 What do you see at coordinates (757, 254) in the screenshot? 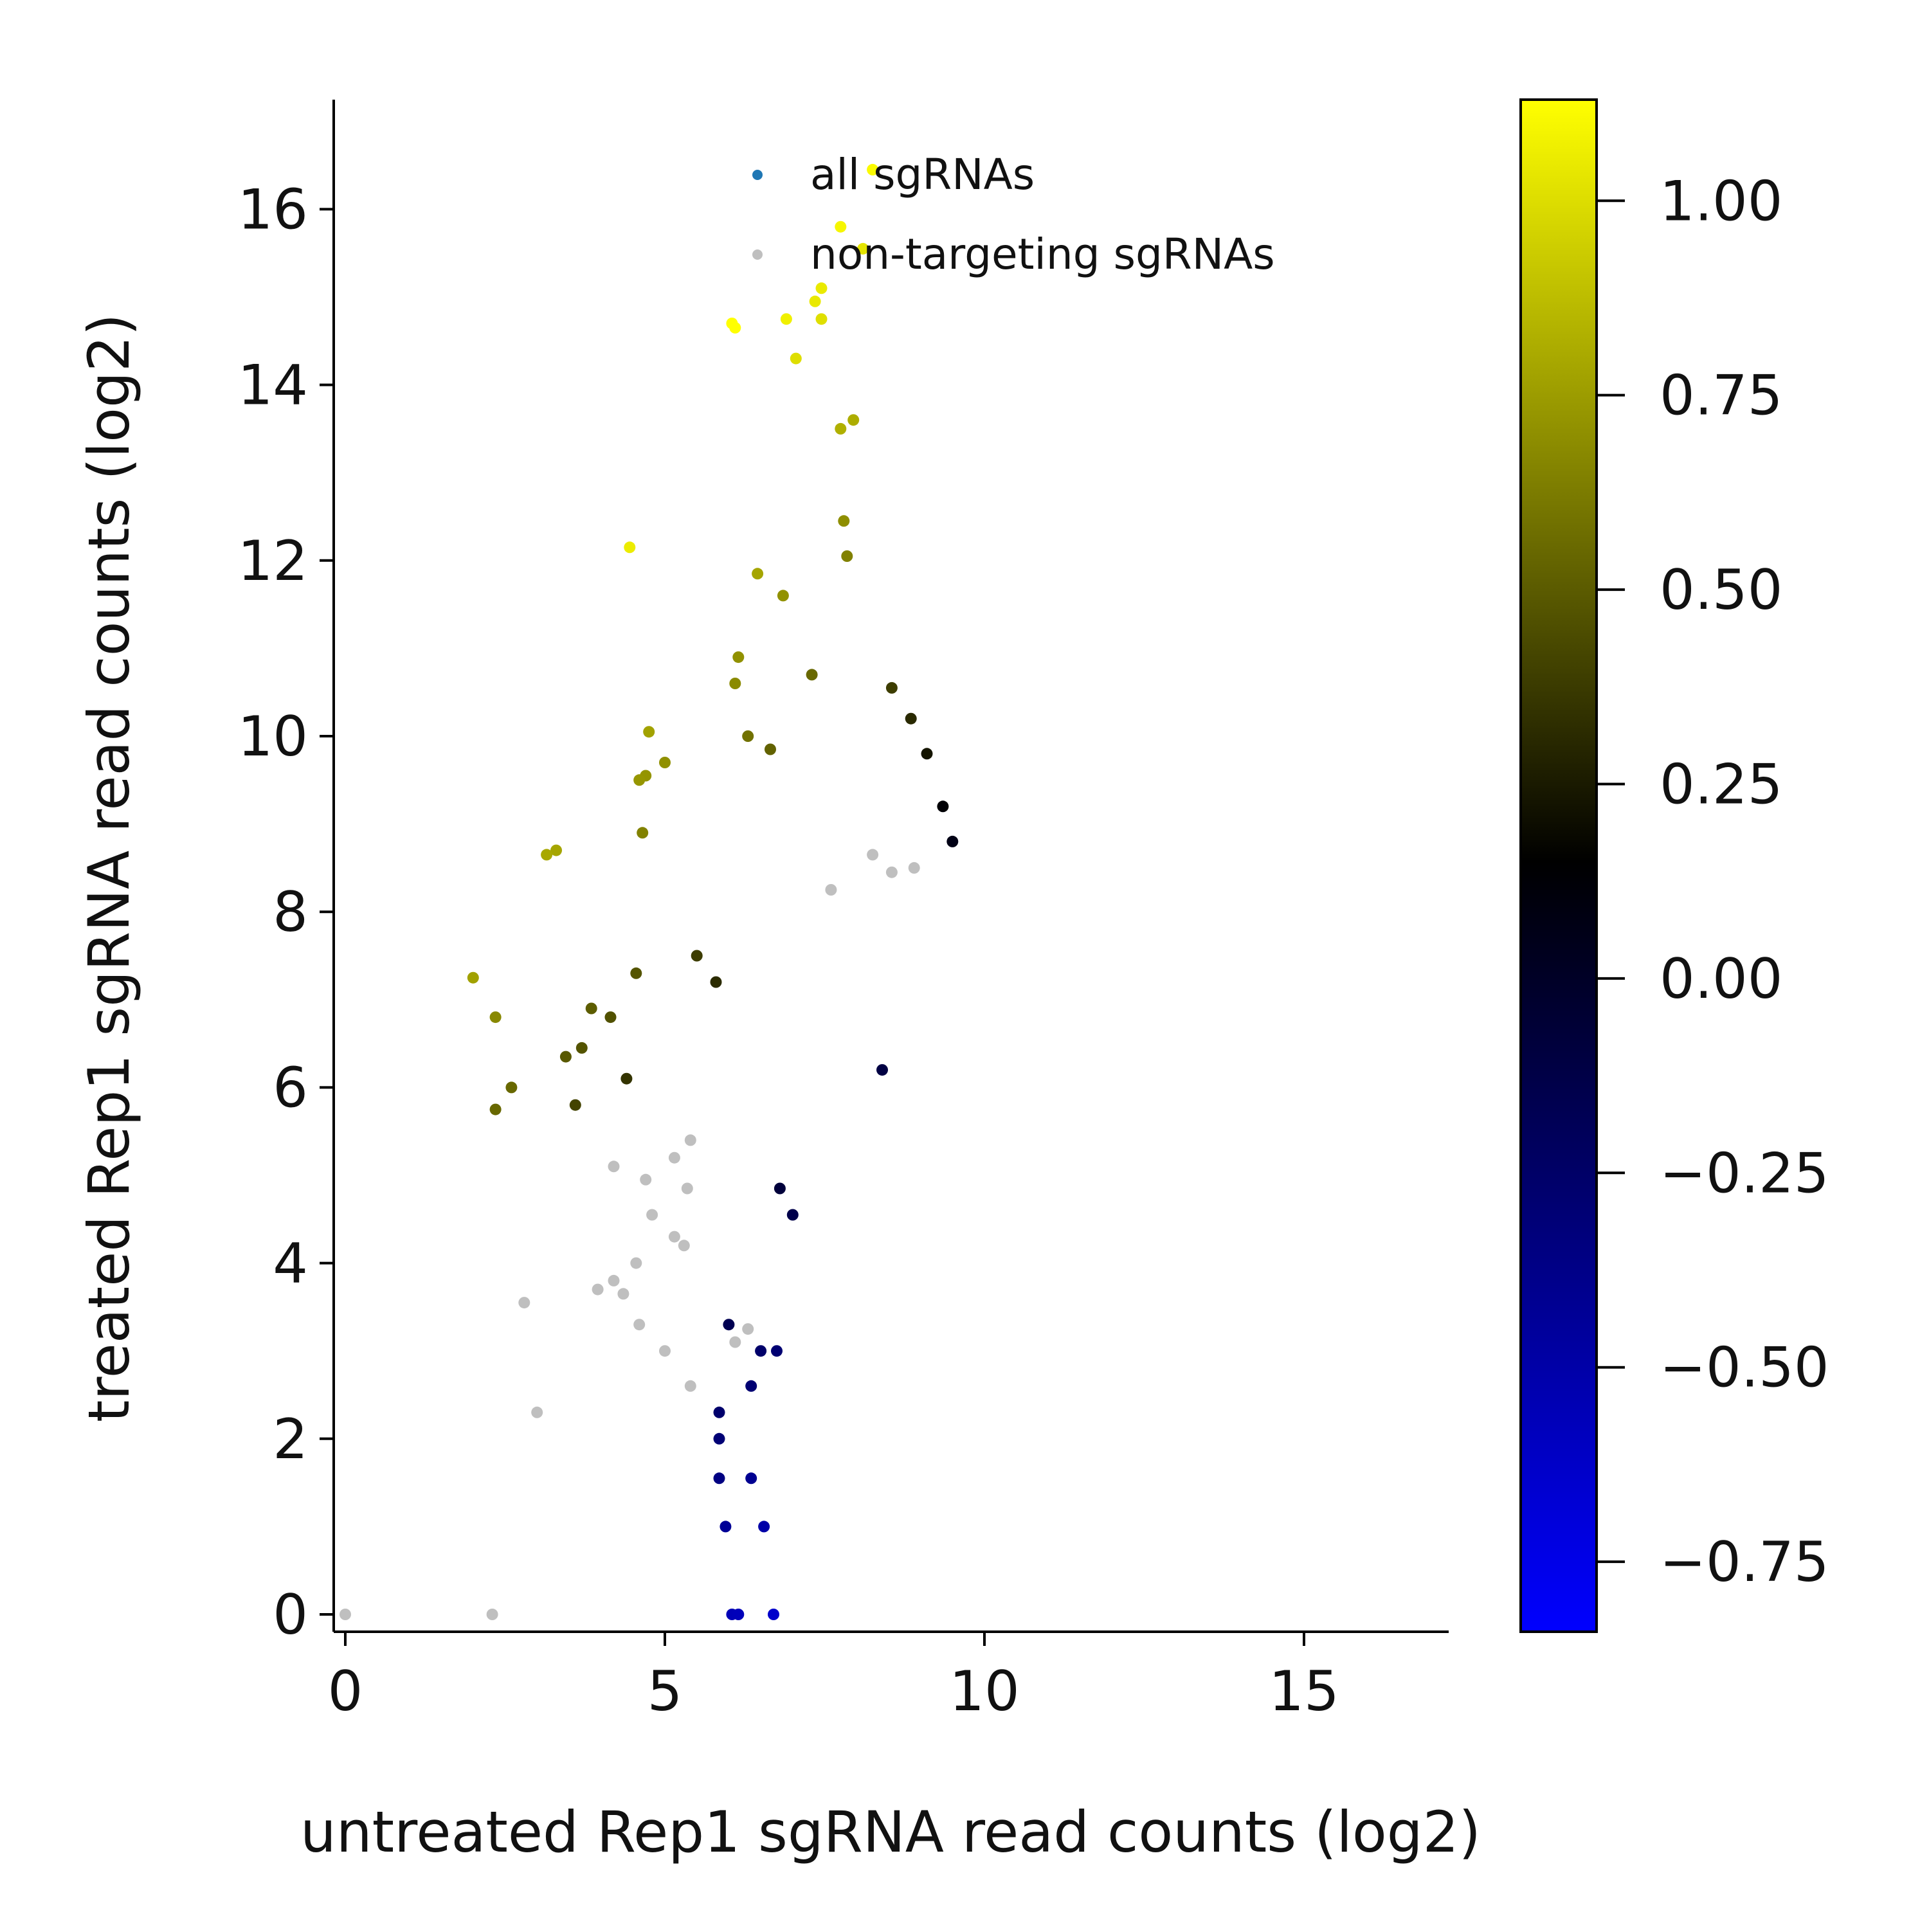
I see `legend-marker-non-targeting` at bounding box center [757, 254].